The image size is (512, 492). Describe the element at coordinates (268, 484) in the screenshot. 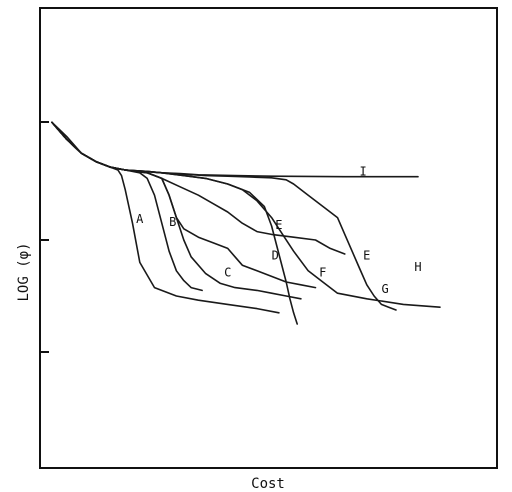

I see `x-axis-label: Cost` at that location.